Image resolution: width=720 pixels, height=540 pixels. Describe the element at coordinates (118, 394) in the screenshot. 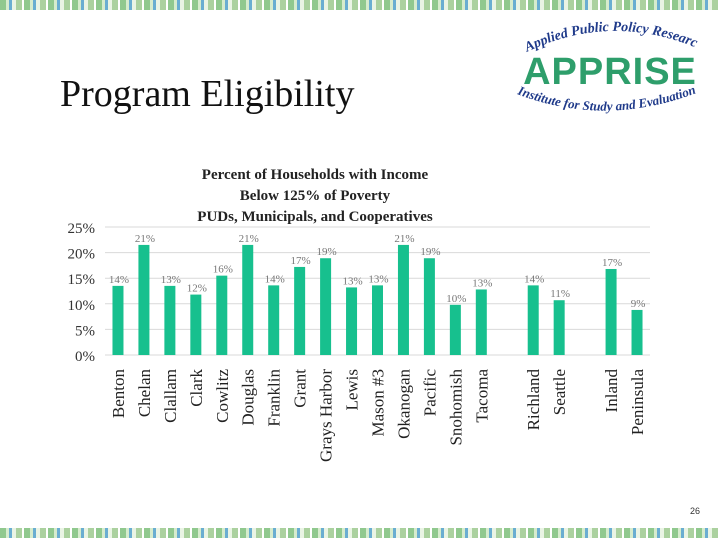

I see `x-tick-label: Benton` at that location.